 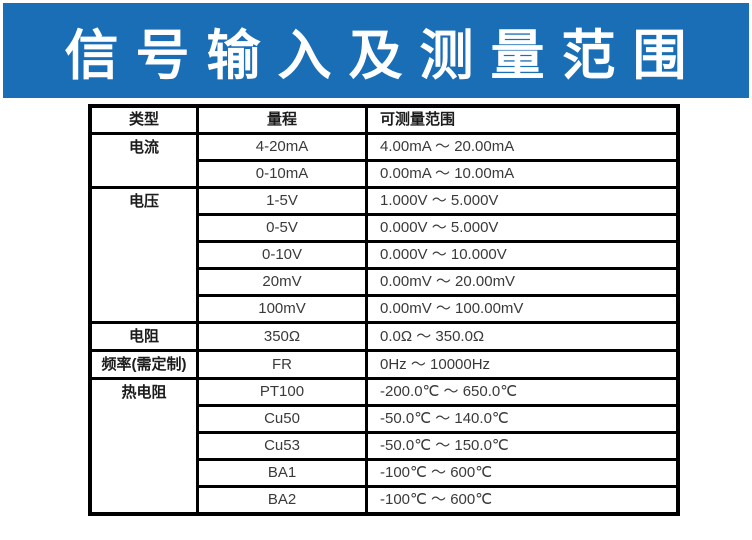 I want to click on table-row: 0-10V 0.000V ～ 10.000V, so click(x=385, y=255).